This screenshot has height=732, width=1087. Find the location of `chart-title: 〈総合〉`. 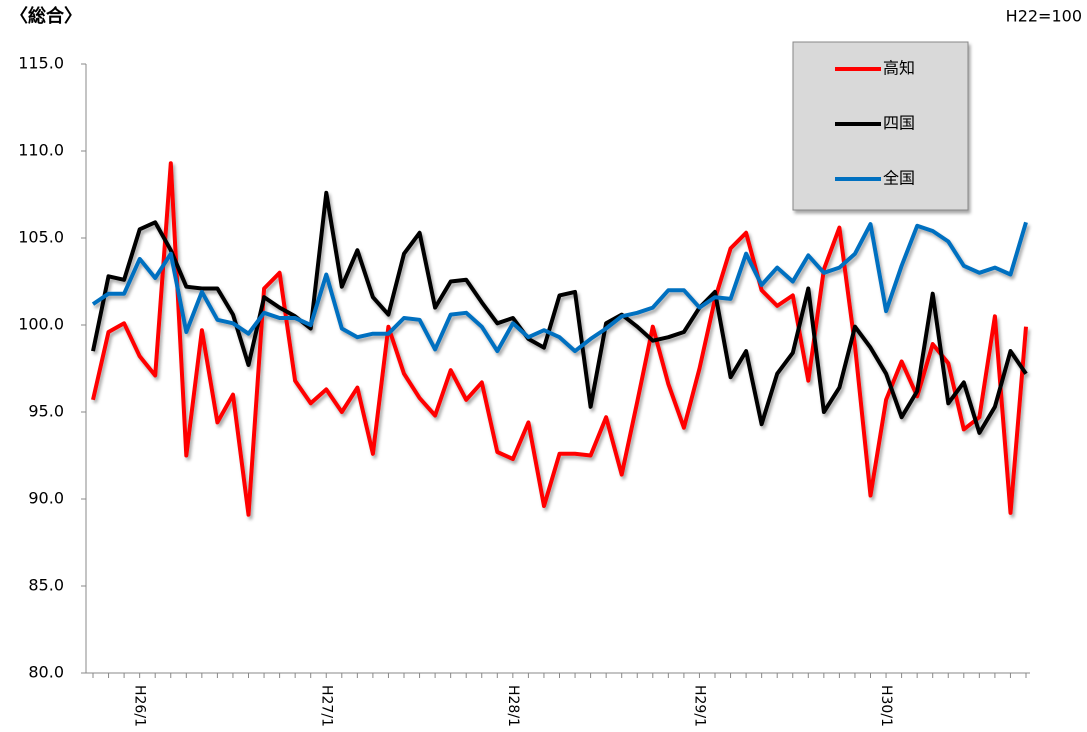

chart-title: 〈総合〉 is located at coordinates (46, 16).